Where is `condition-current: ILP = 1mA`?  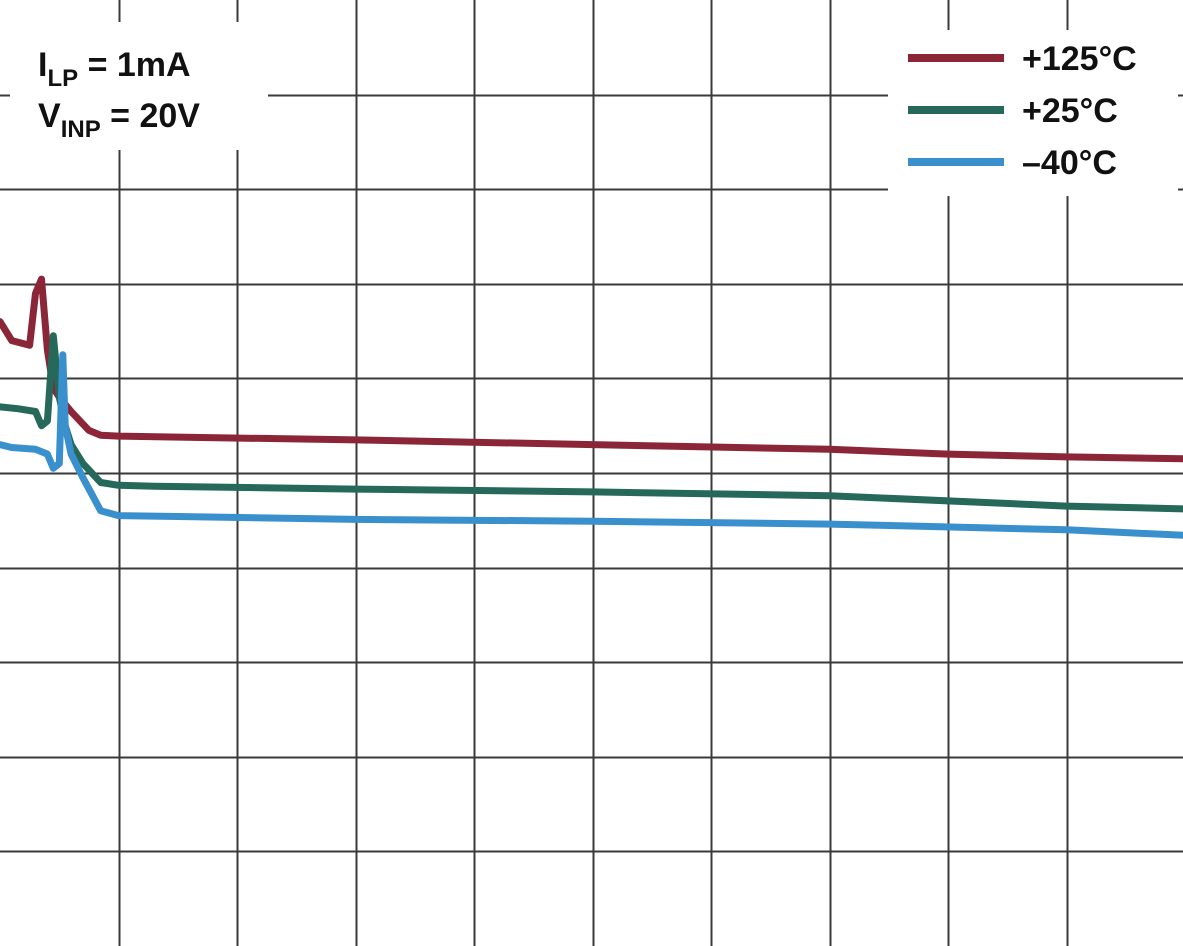 condition-current: ILP = 1mA is located at coordinates (114, 69).